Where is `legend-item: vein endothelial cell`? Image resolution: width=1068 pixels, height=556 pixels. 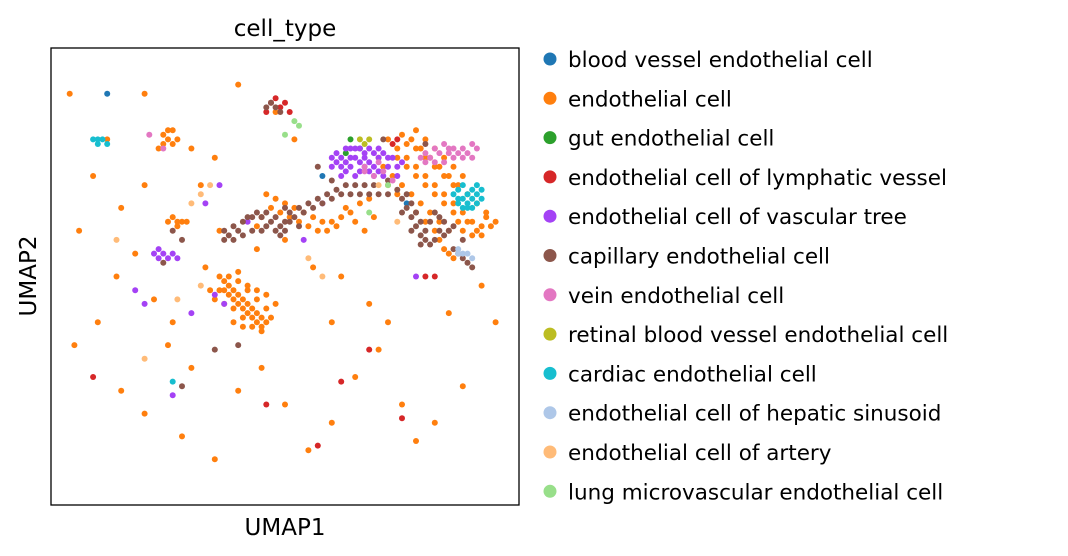 legend-item: vein endothelial cell is located at coordinates (663, 296).